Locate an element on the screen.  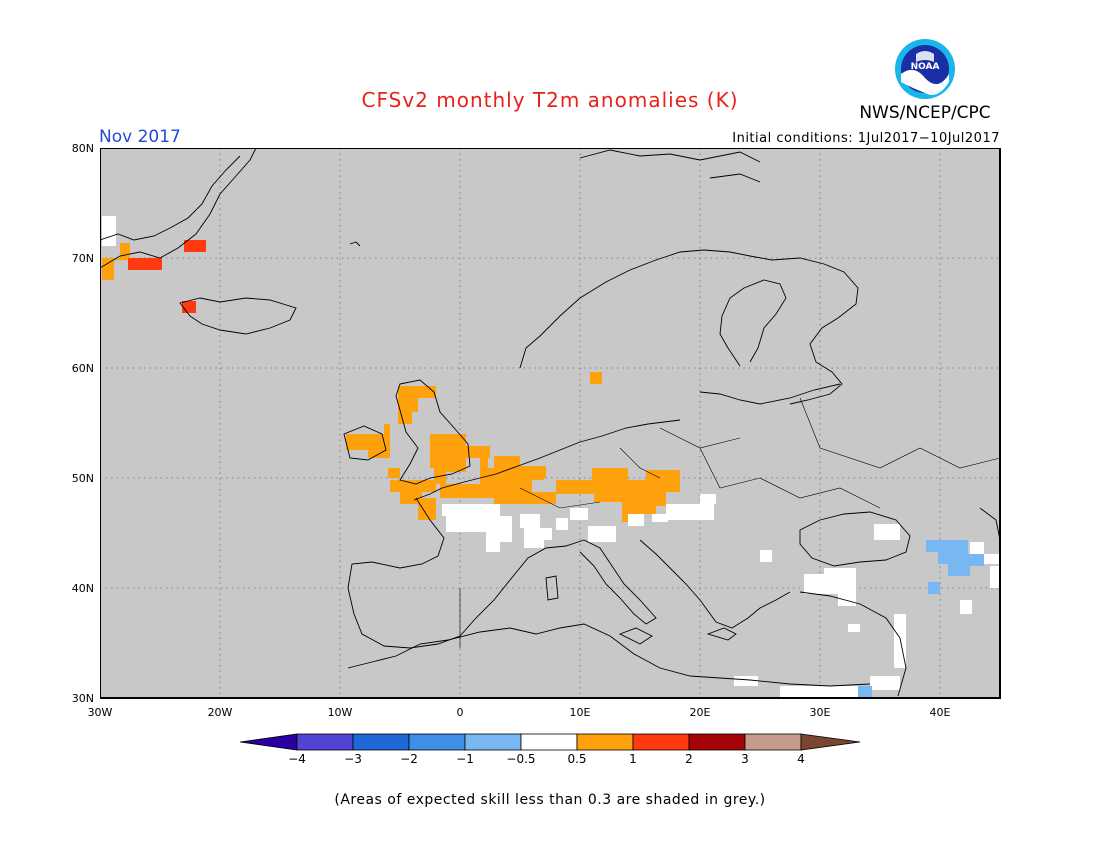
colorbar-tick: −0.5 is located at coordinates (521, 759).